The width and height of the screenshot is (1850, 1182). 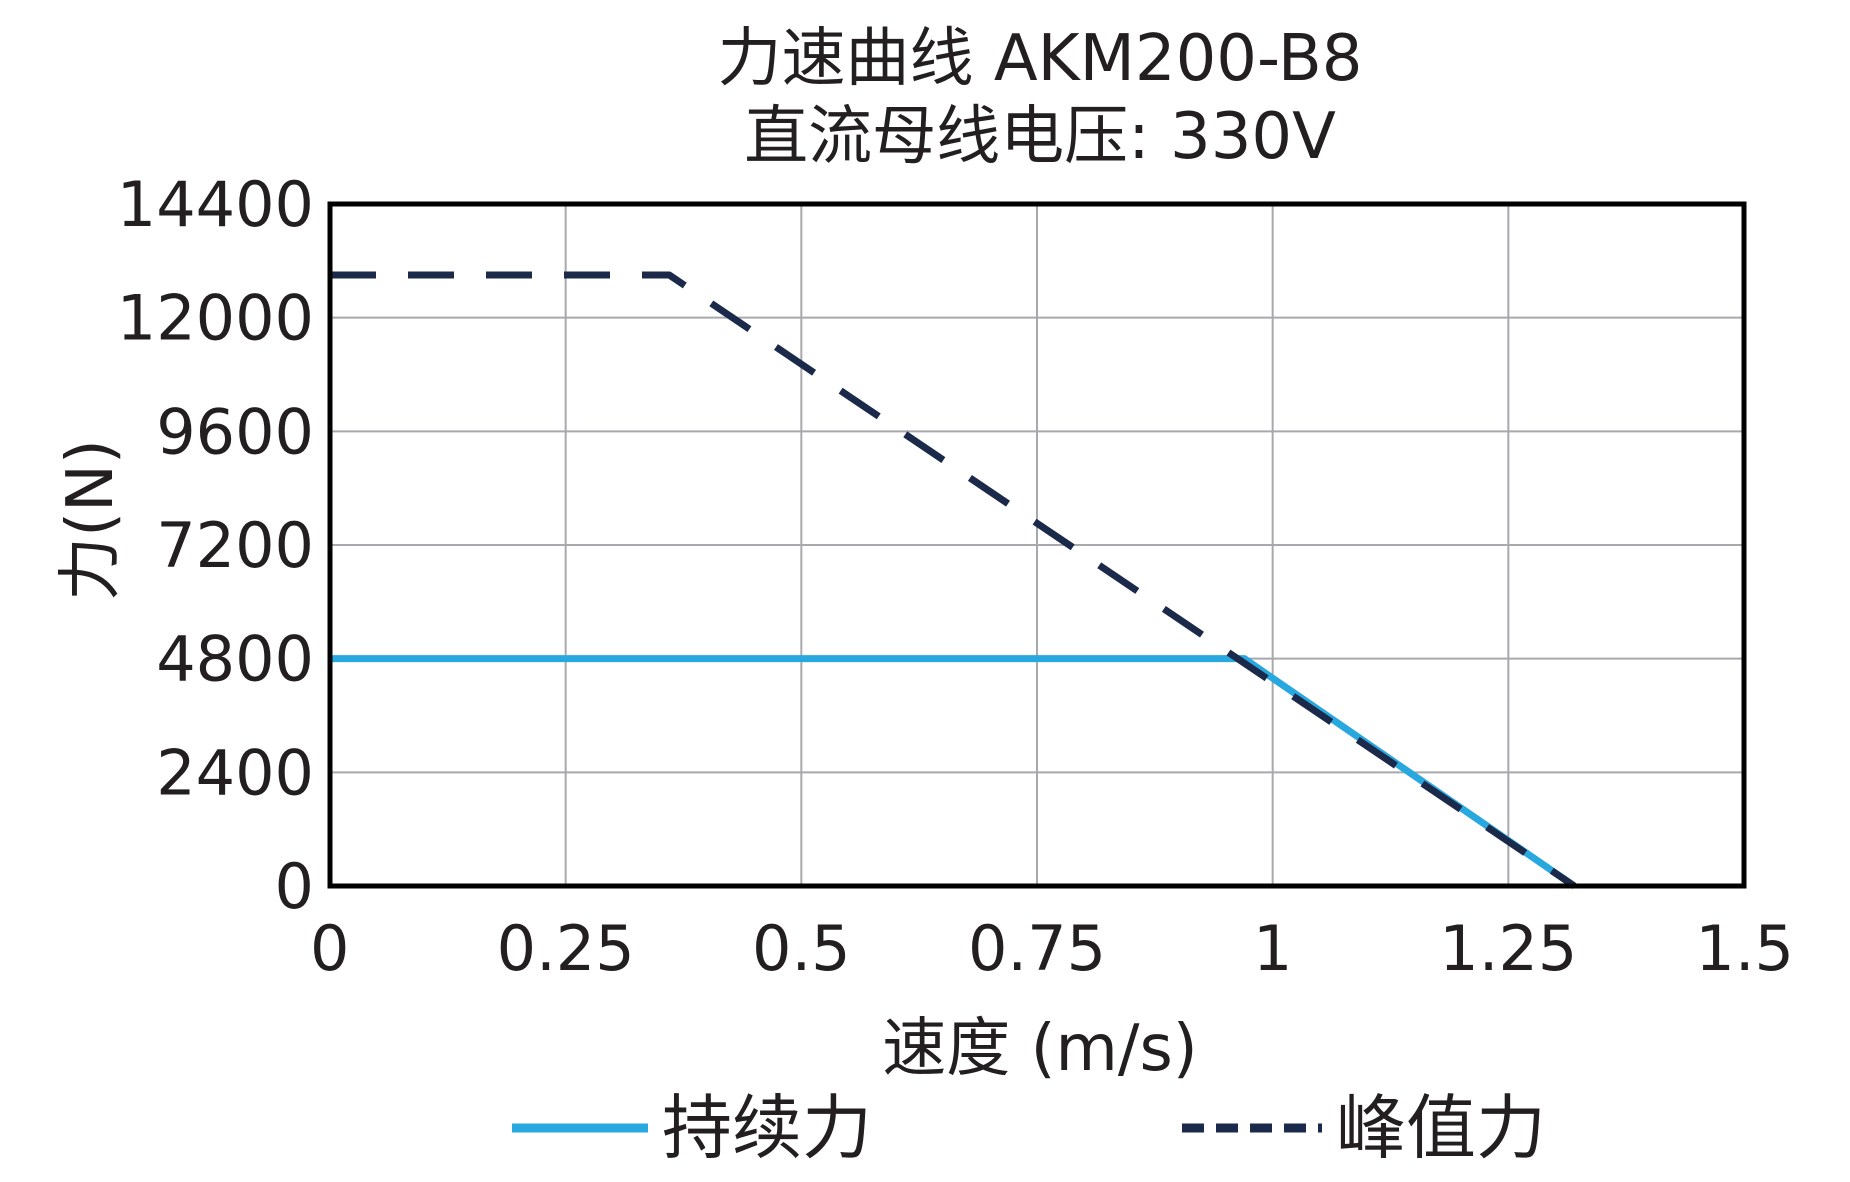 I want to click on y-tick-label: 4800, so click(x=235, y=659).